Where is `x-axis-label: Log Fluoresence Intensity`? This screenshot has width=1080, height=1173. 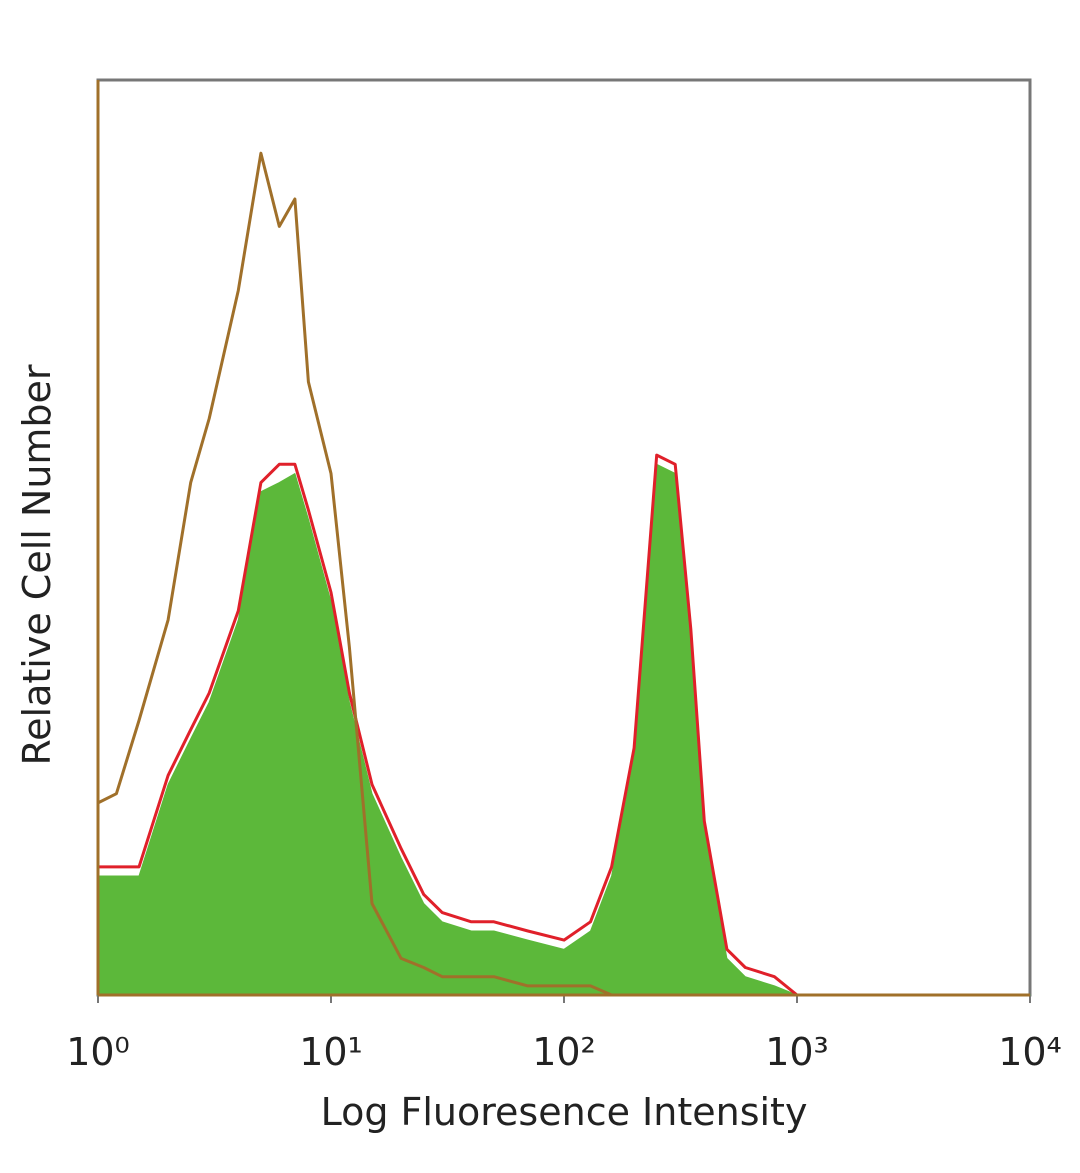 x-axis-label: Log Fluoresence Intensity is located at coordinates (564, 1112).